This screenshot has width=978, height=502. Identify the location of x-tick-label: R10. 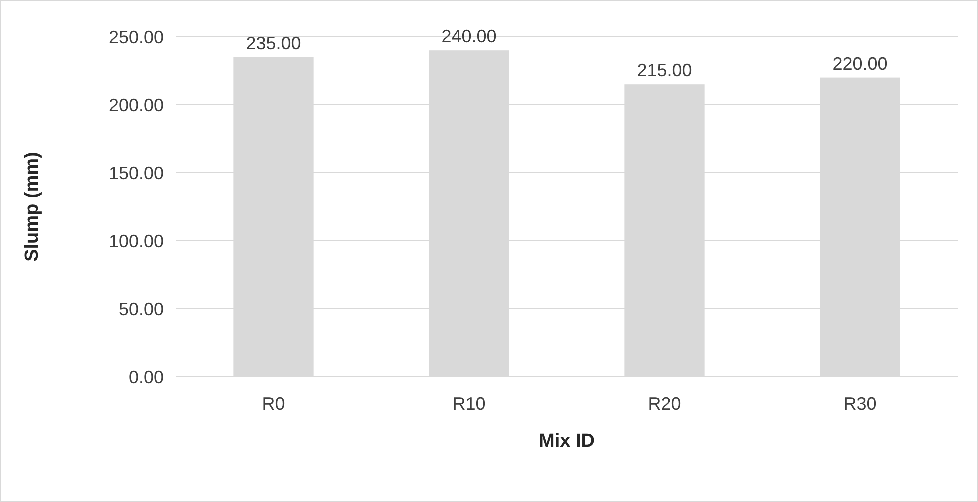
(469, 404).